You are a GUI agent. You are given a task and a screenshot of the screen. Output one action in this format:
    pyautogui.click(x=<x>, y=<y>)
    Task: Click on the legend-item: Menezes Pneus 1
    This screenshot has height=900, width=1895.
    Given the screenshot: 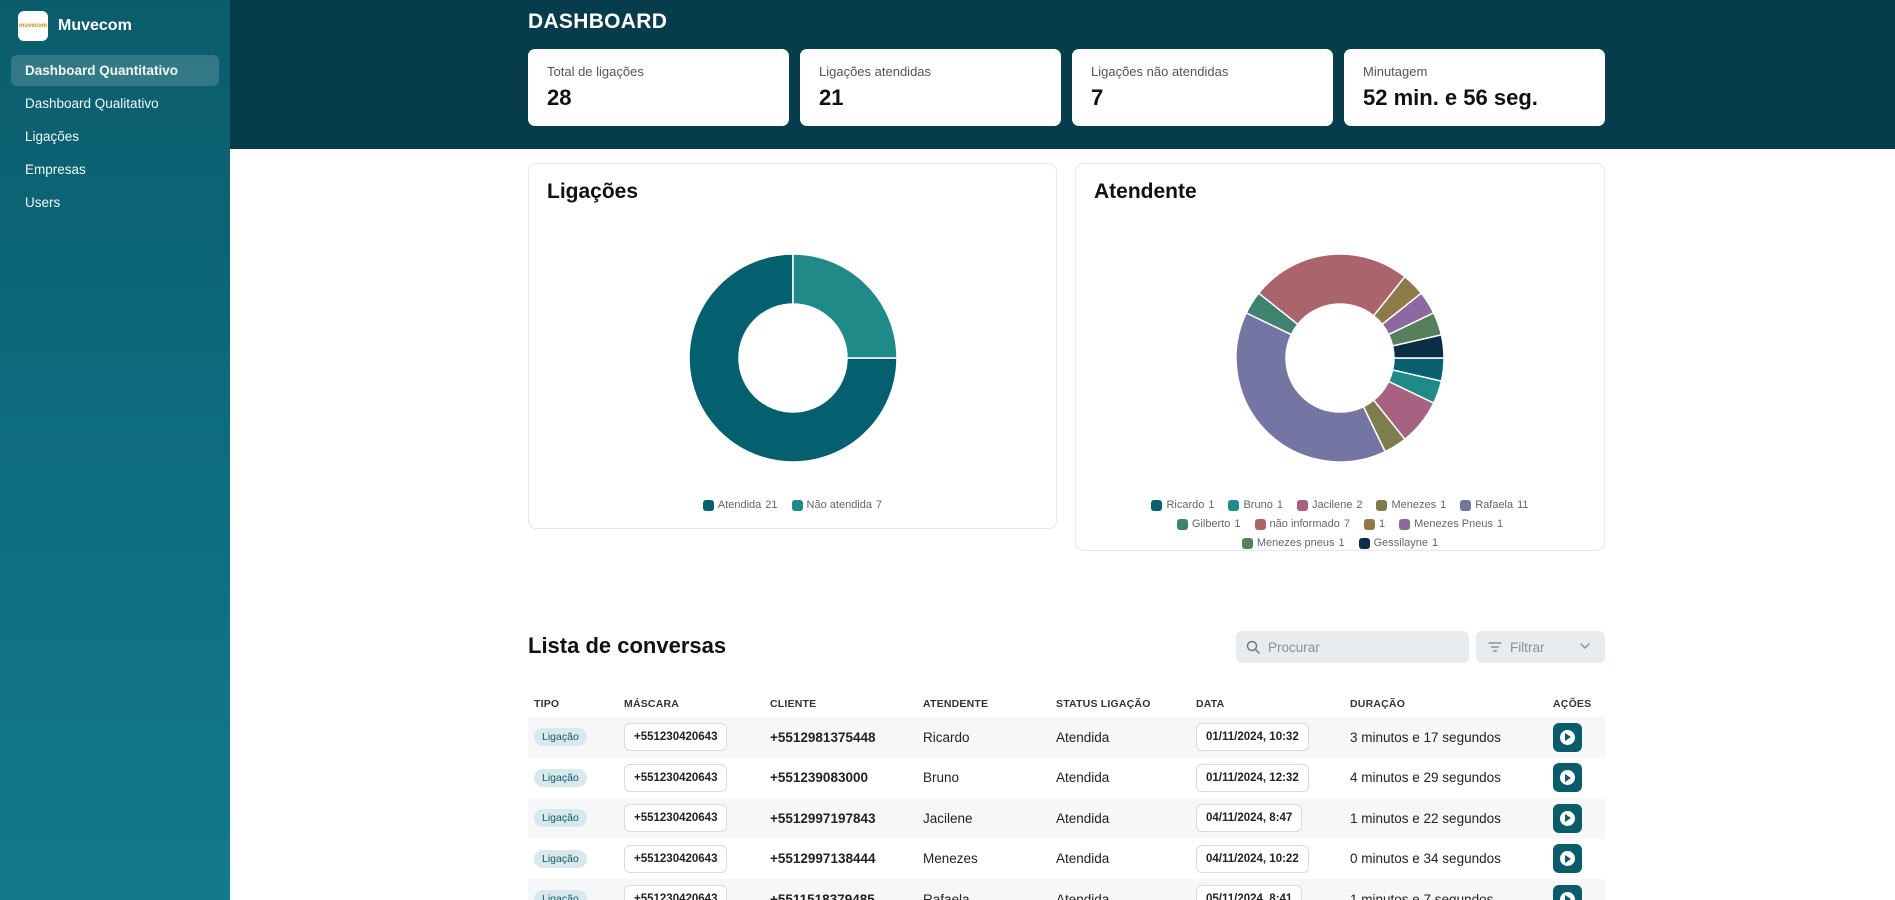 What is the action you would take?
    pyautogui.click(x=1451, y=524)
    